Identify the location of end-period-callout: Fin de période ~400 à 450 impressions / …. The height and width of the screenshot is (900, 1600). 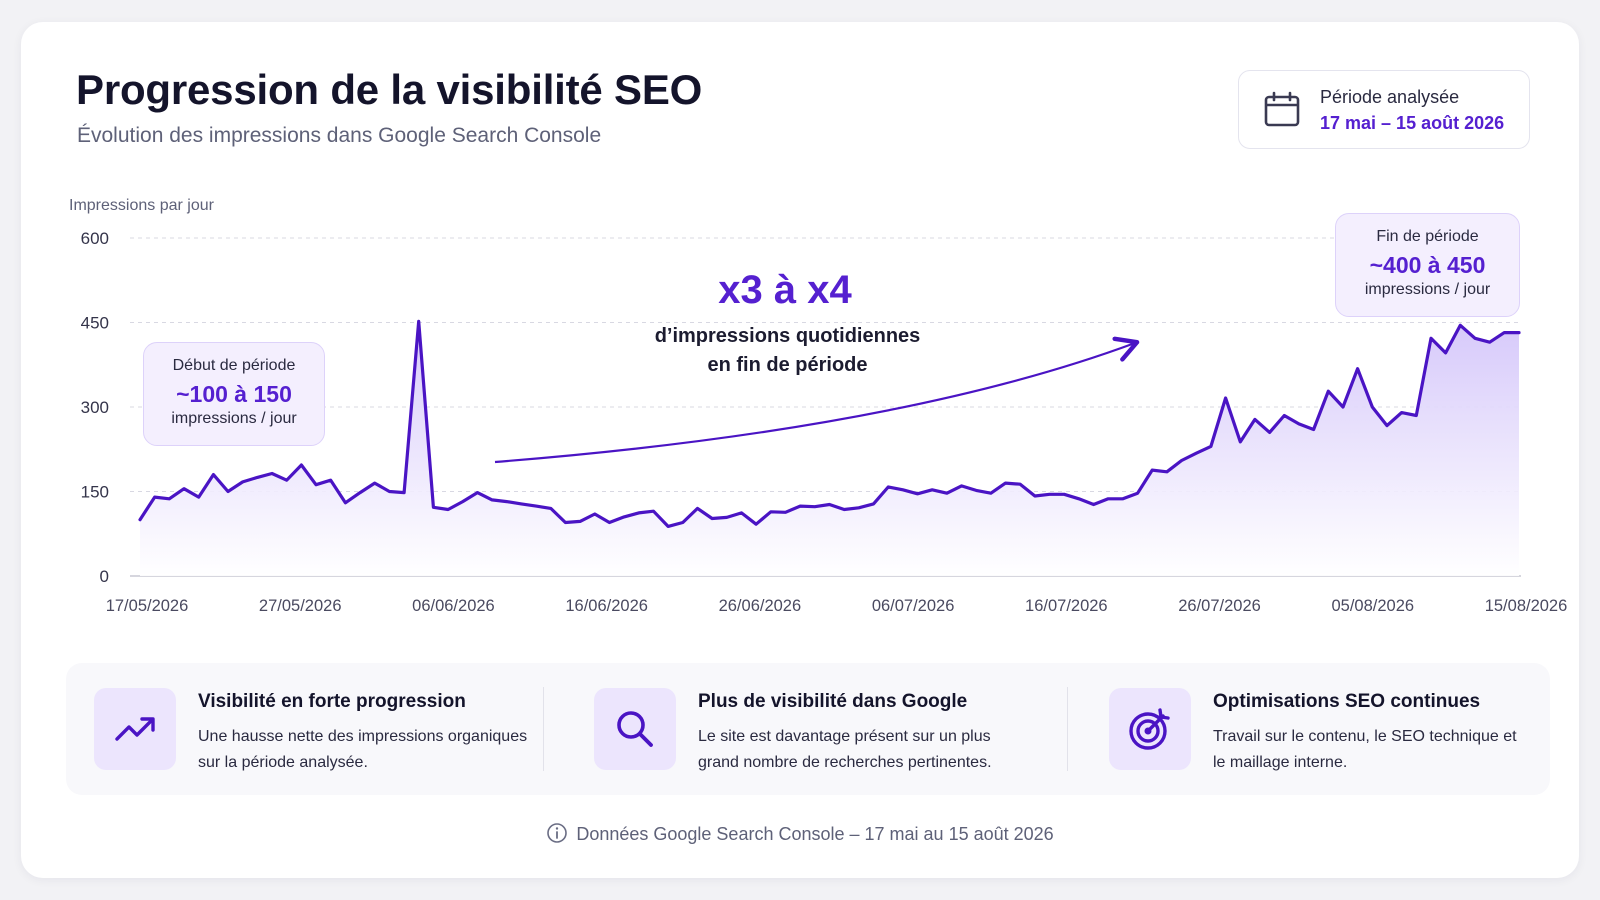
(1427, 265).